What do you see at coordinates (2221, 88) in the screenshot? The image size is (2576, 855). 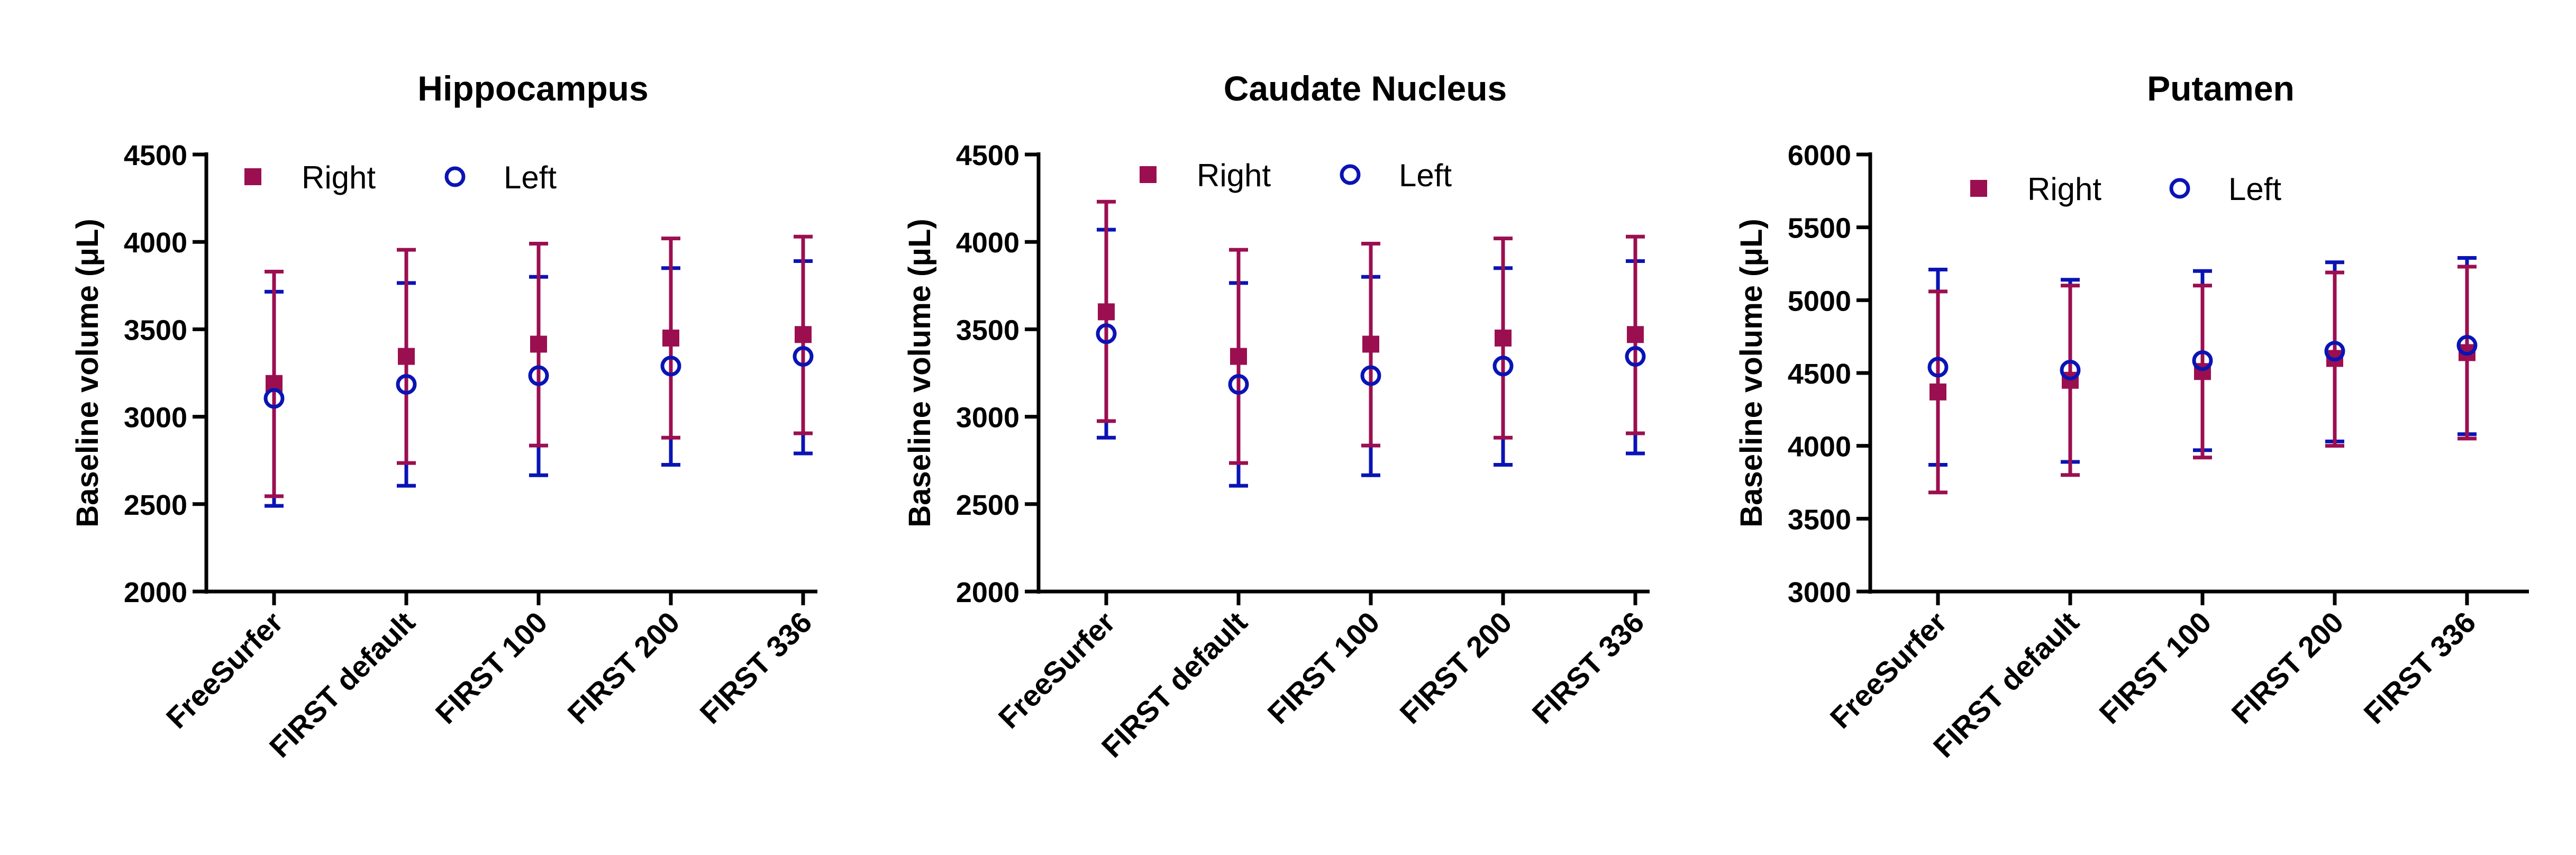 I see `chart-title: Putamen` at bounding box center [2221, 88].